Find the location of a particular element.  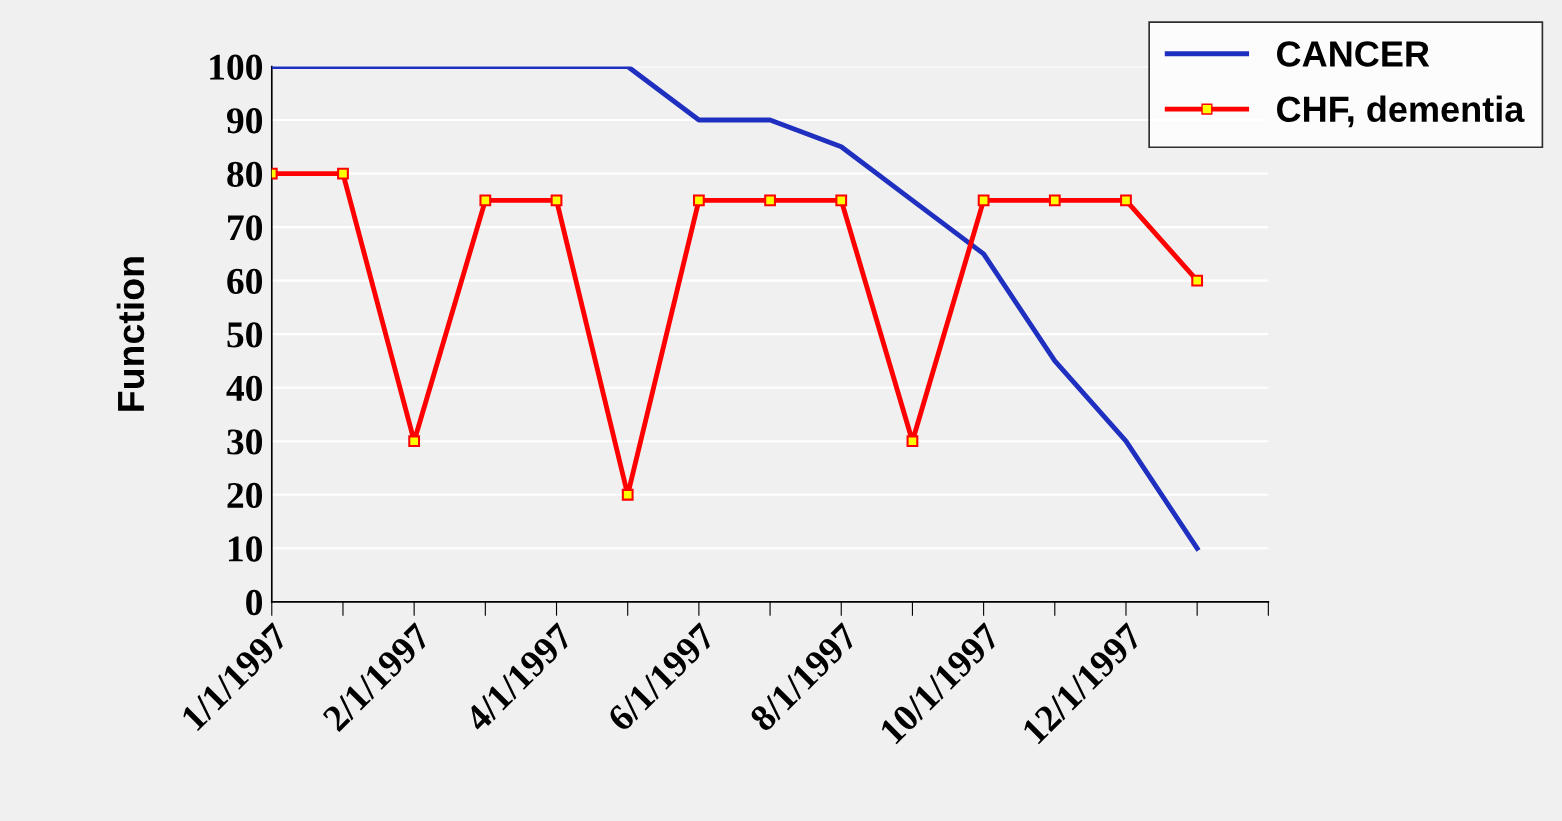

legend-label: CANCER is located at coordinates (1353, 54).